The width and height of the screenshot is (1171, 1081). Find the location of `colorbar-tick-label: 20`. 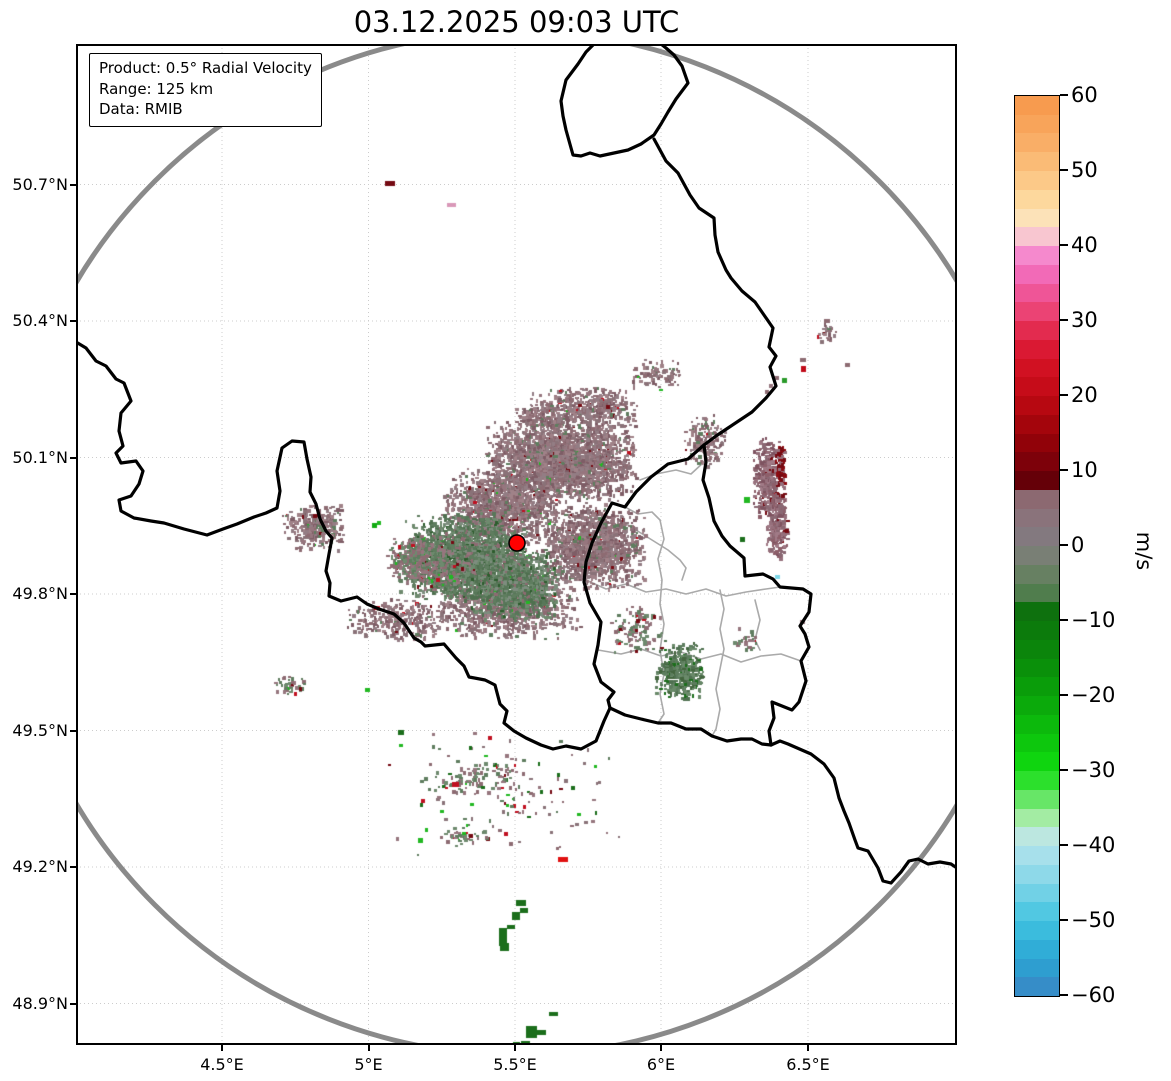

colorbar-tick-label: 20 is located at coordinates (1084, 395).